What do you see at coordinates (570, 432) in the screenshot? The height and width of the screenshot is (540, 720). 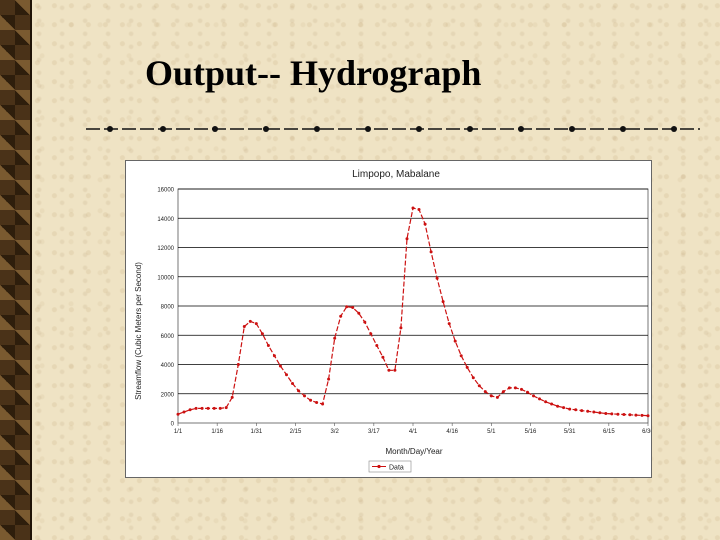 I see `x-tick-label: 5/31` at bounding box center [570, 432].